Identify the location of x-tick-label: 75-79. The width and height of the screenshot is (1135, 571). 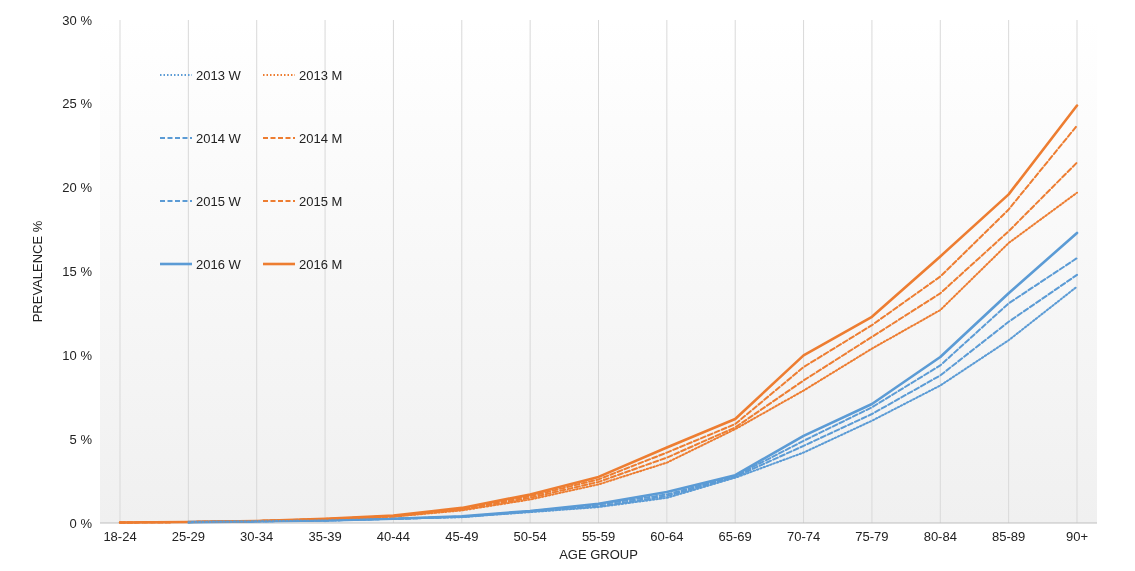
(872, 536).